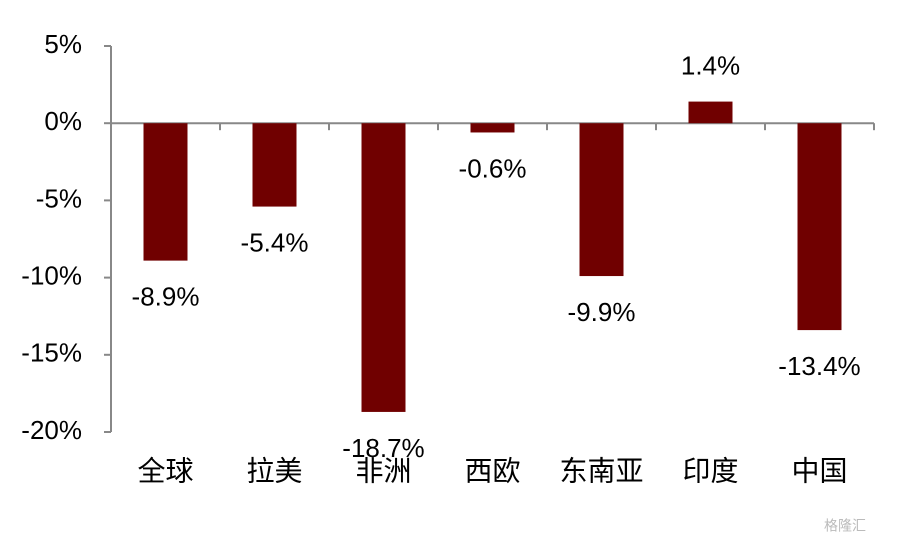 The width and height of the screenshot is (903, 547). Describe the element at coordinates (602, 312) in the screenshot. I see `value-label: -9.9%` at that location.